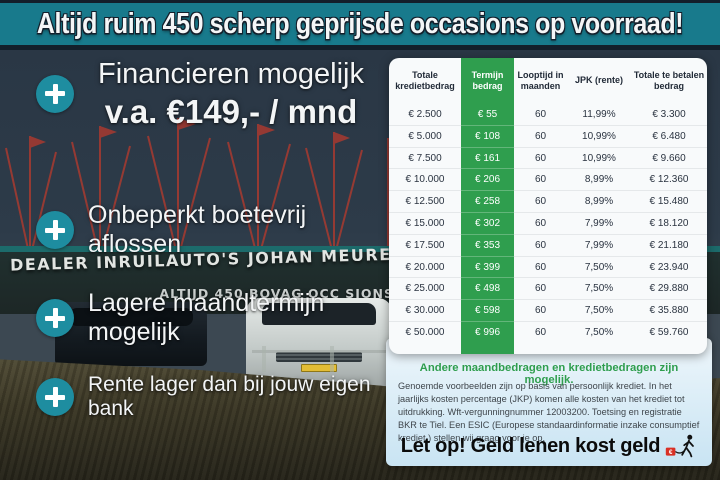 This screenshot has height=480, width=720. Describe the element at coordinates (530, 445) in the screenshot. I see `warning-text: Let op! Geld lenen kost geld` at that location.